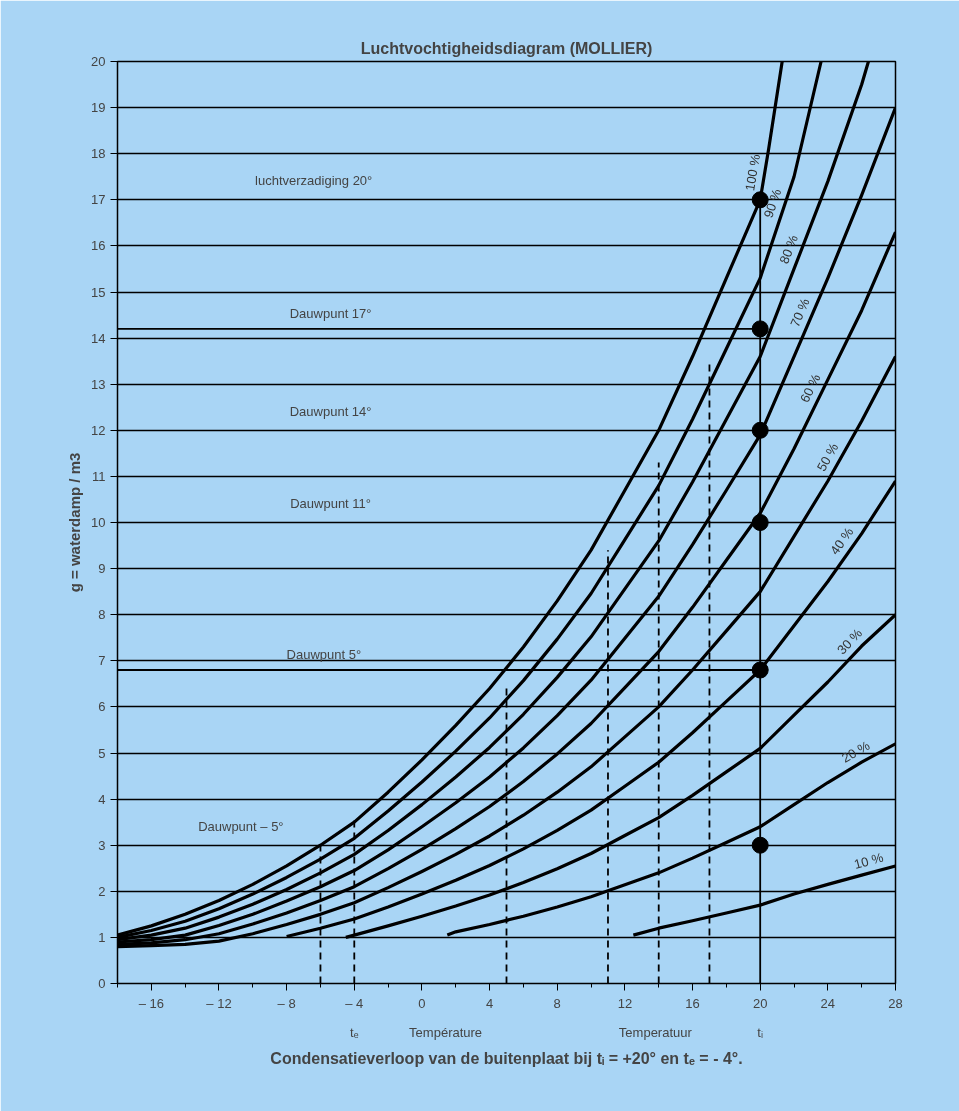 This screenshot has height=1111, width=959. I want to click on y-tick-label: 11, so click(99, 476).